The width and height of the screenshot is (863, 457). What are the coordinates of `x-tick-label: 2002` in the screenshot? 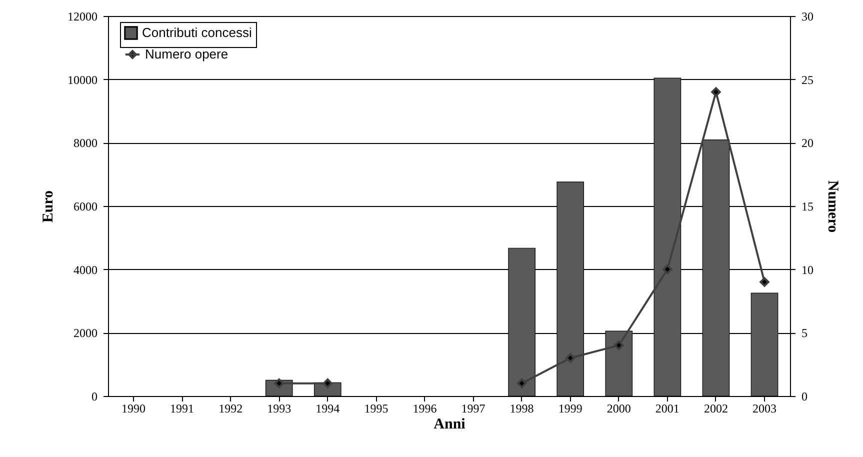 It's located at (716, 409).